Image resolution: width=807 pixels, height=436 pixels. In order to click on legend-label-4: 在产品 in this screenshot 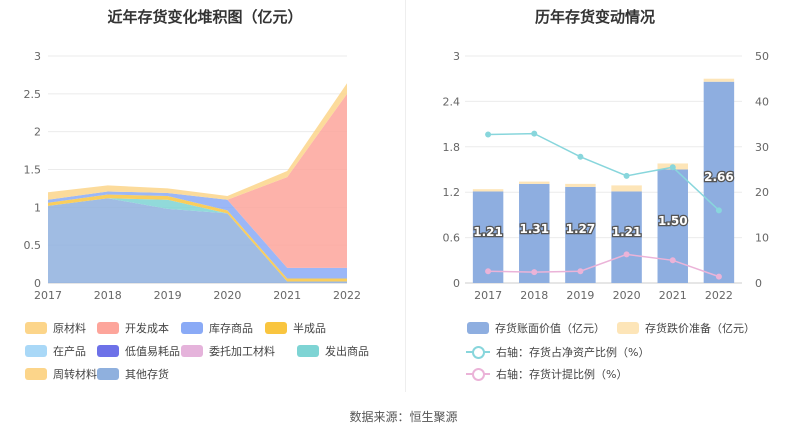, I will do `click(69, 351)`.